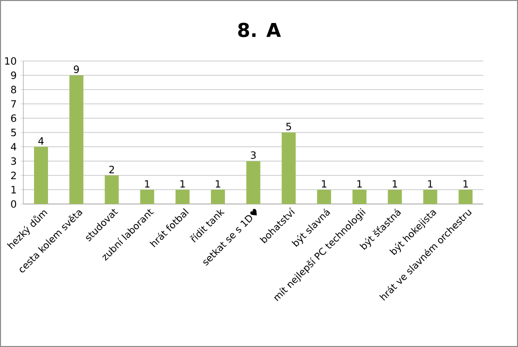 Image resolution: width=518 pixels, height=347 pixels. Describe the element at coordinates (289, 126) in the screenshot. I see `data-label: 5` at that location.